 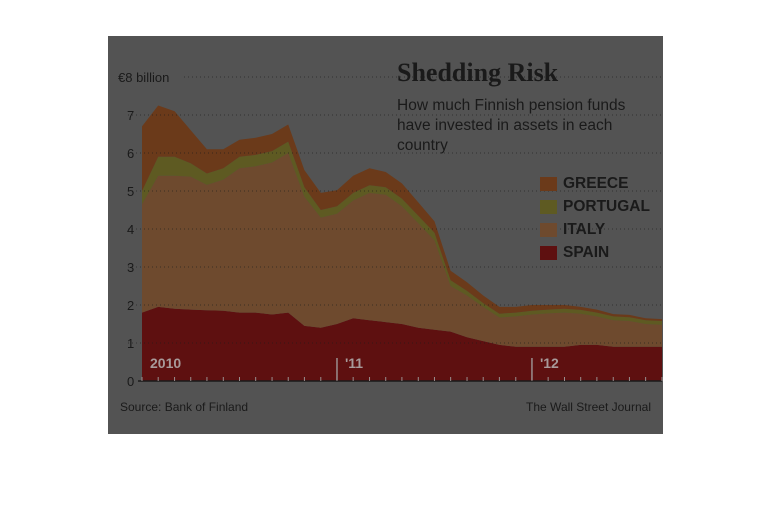 What do you see at coordinates (588, 407) in the screenshot?
I see `publisher-credit: The Wall Street Journal` at bounding box center [588, 407].